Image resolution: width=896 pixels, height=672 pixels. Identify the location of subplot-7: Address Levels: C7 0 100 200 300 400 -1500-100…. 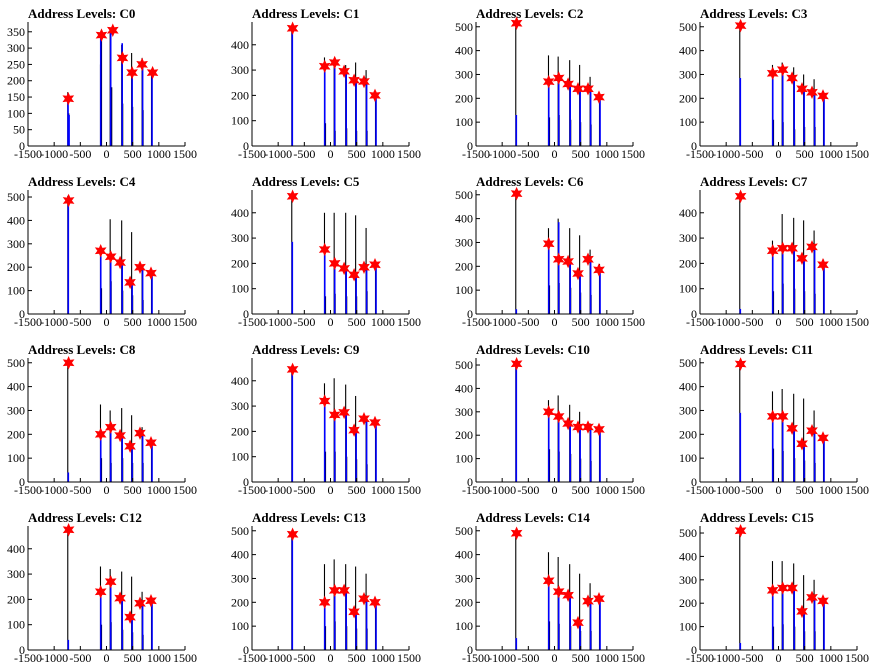
(774, 251).